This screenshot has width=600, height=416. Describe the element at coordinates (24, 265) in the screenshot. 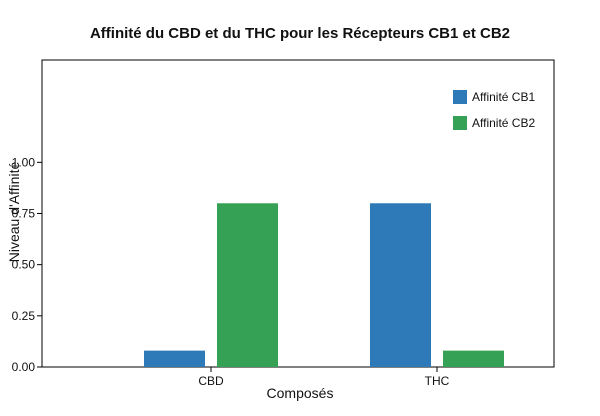

I see `y-tick-label: 0.50` at that location.